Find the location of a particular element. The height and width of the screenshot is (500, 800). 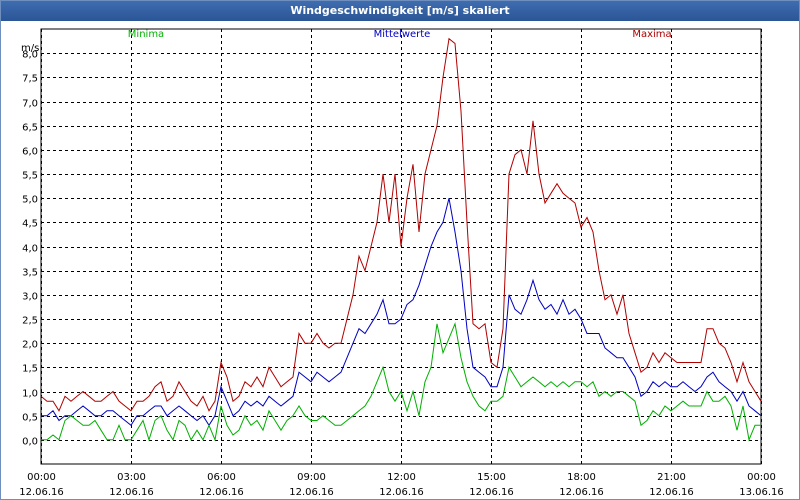

y-tick-label: 7,5 is located at coordinates (30, 79).